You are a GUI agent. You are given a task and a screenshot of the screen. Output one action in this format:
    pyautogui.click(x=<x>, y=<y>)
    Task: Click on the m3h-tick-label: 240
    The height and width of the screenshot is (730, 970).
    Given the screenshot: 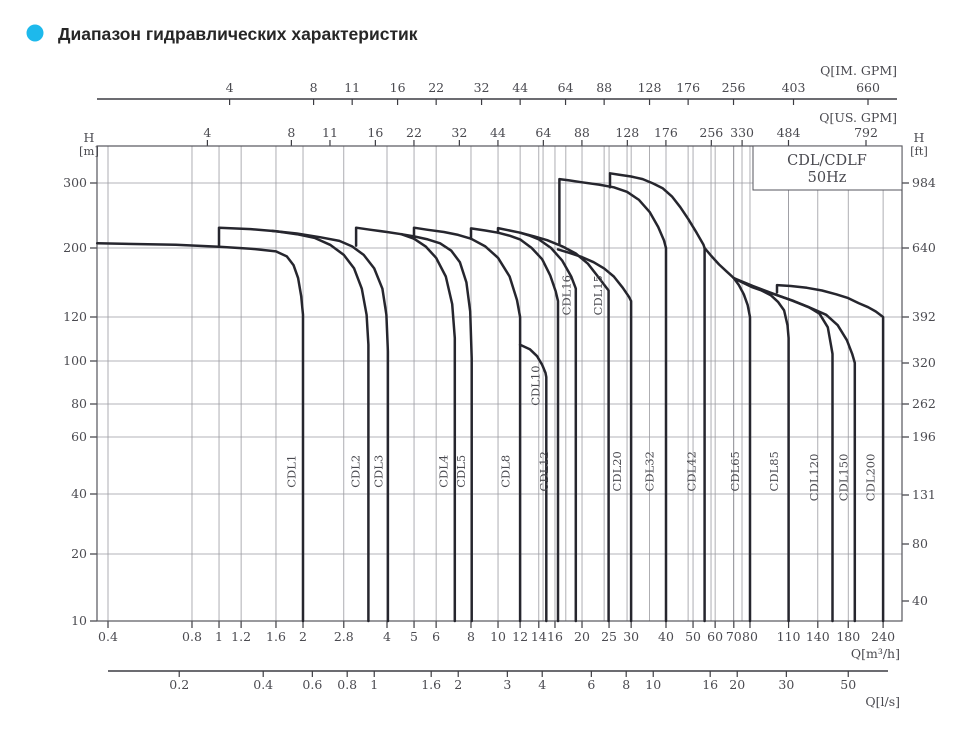 What is the action you would take?
    pyautogui.click(x=883, y=636)
    